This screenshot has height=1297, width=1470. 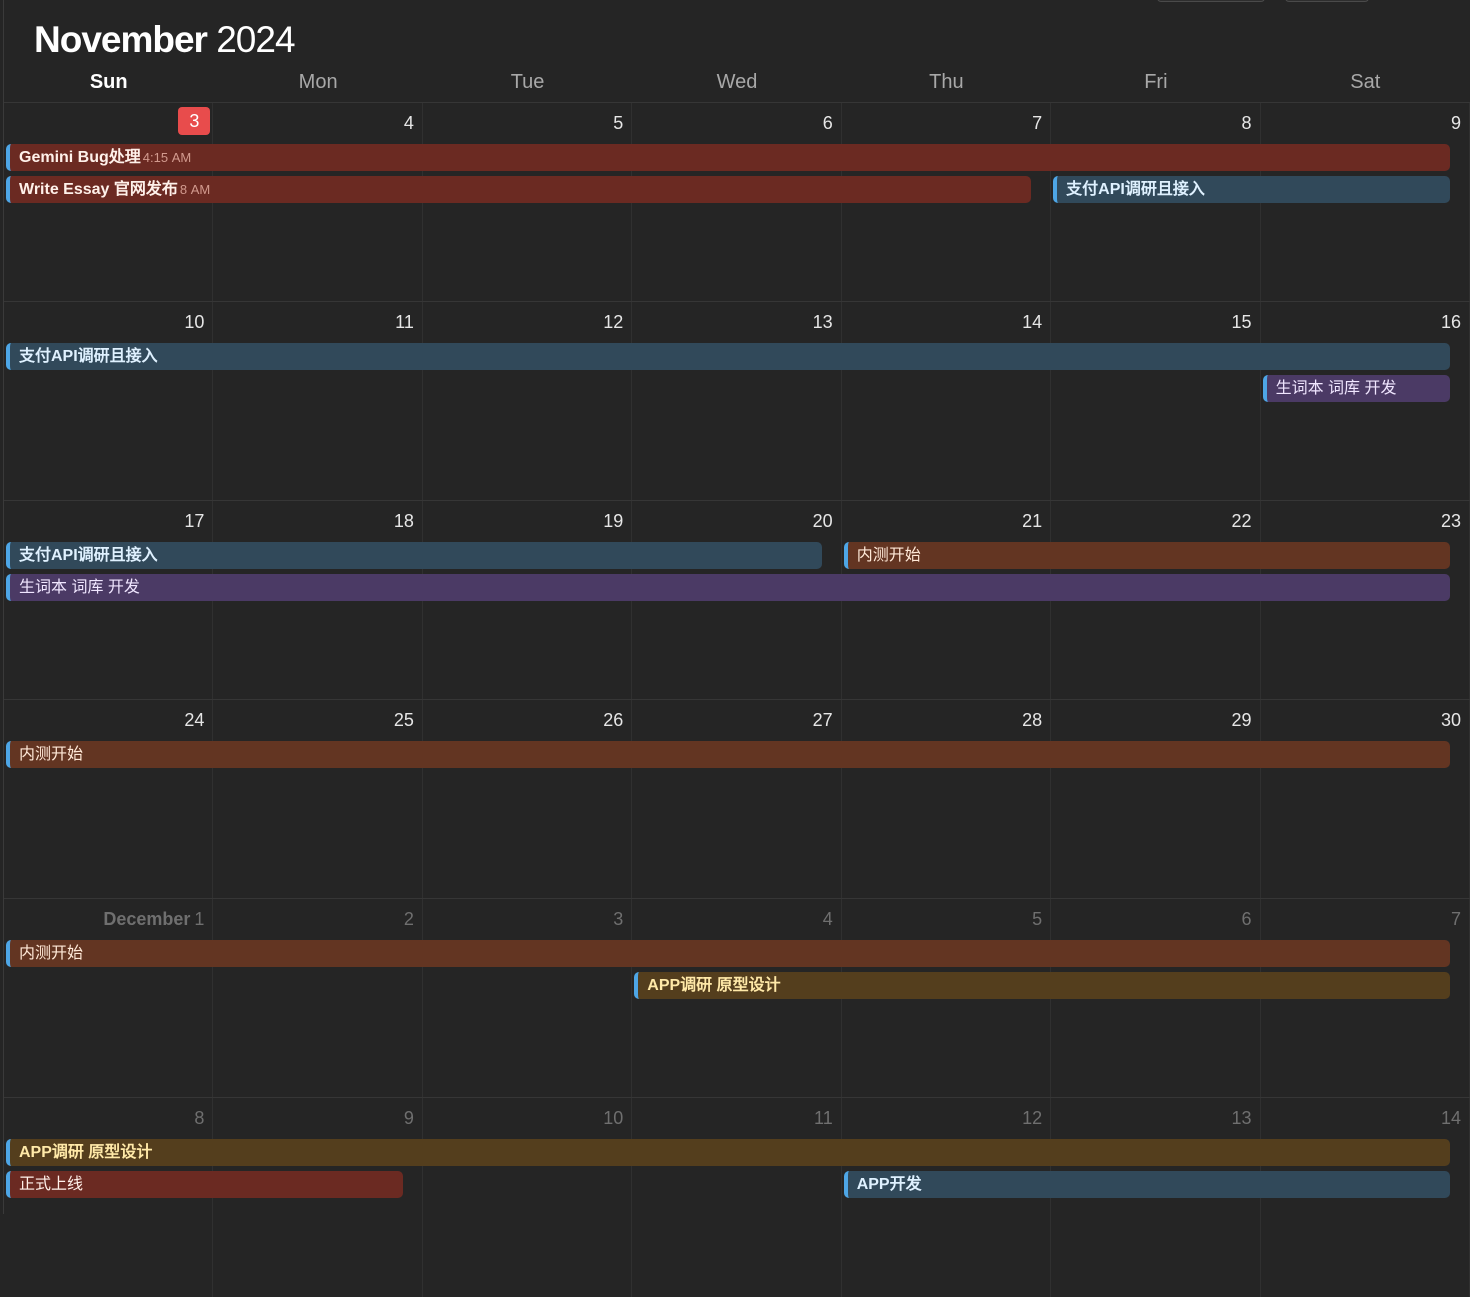 What do you see at coordinates (1032, 720) in the screenshot?
I see `day-number: 28` at bounding box center [1032, 720].